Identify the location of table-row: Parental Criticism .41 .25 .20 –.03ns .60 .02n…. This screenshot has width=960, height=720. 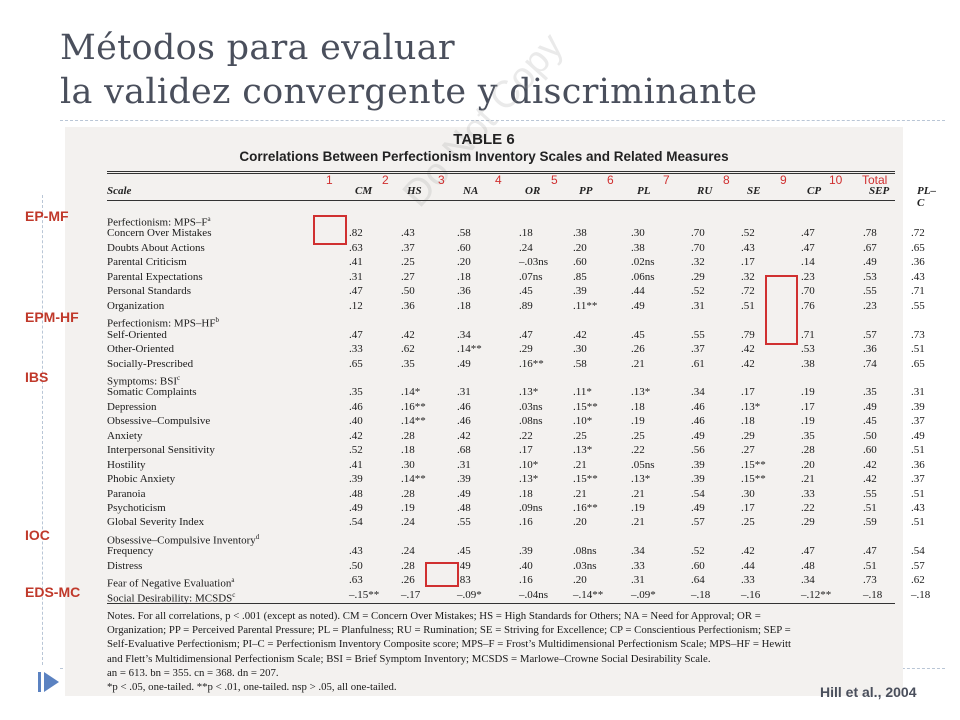
(516, 262).